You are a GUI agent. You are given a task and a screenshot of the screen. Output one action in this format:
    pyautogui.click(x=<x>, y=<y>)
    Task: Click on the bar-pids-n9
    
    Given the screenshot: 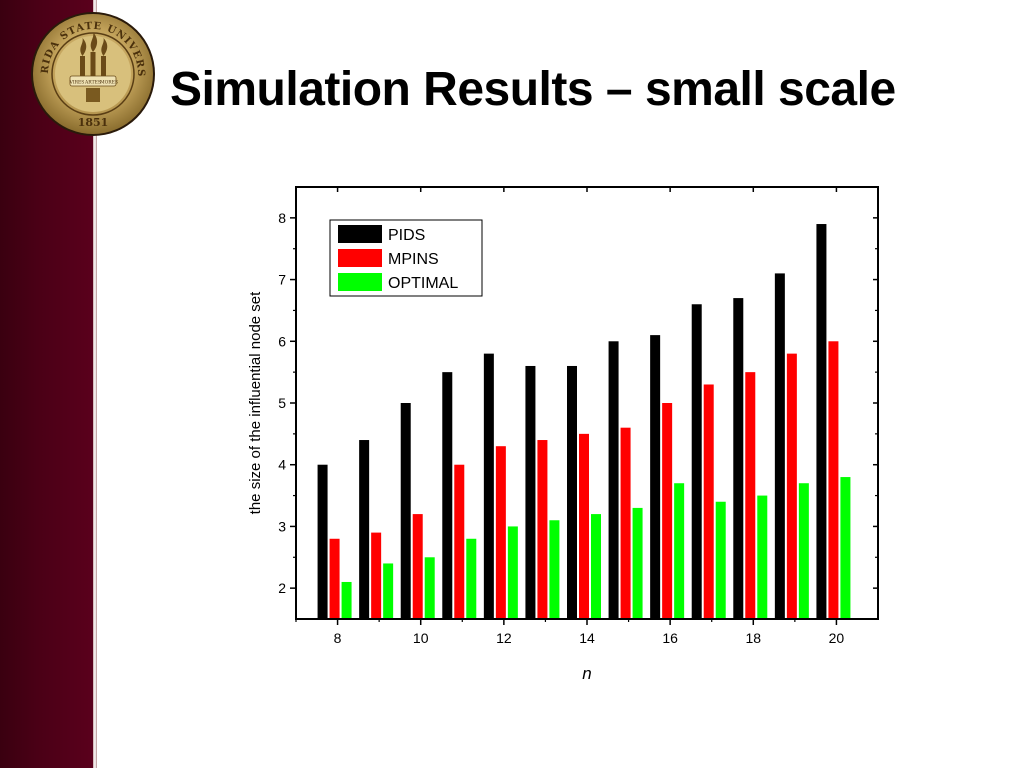 What is the action you would take?
    pyautogui.click(x=364, y=529)
    